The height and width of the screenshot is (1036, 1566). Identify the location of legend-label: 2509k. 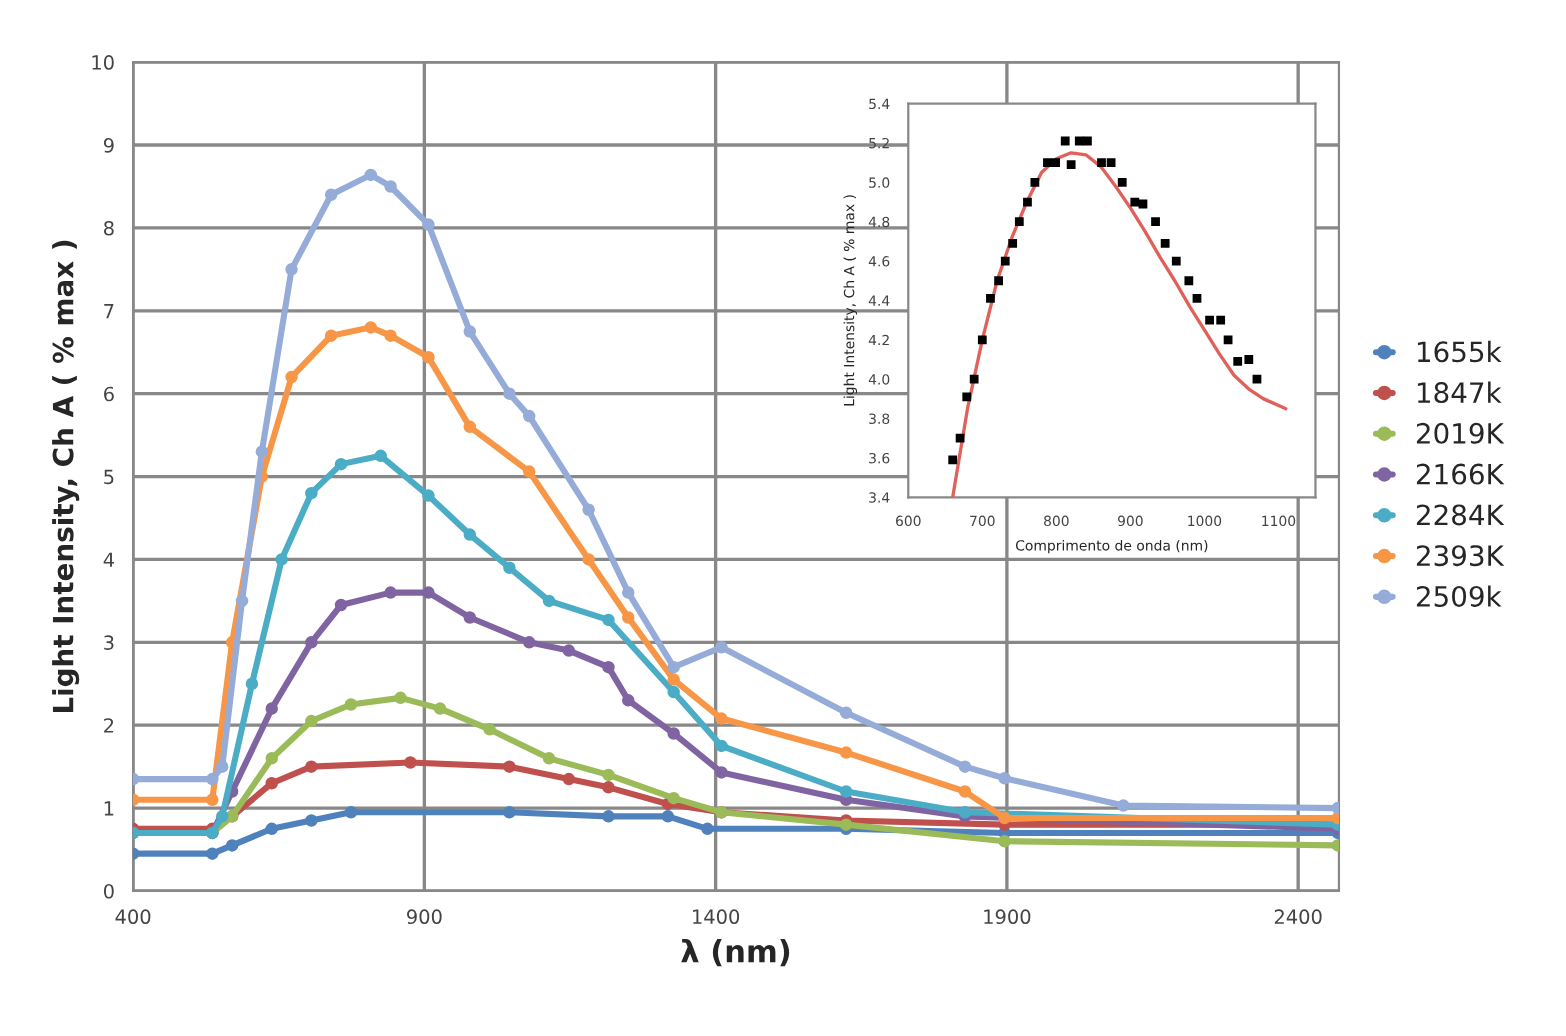
(1459, 596).